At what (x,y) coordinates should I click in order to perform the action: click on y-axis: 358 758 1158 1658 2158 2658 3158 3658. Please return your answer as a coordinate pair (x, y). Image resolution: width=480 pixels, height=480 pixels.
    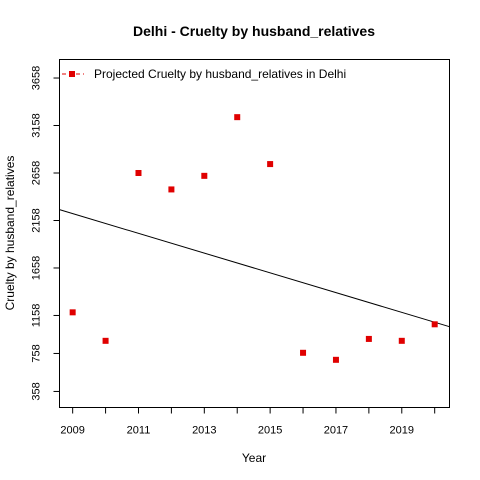
    Looking at the image, I should click on (45, 233).